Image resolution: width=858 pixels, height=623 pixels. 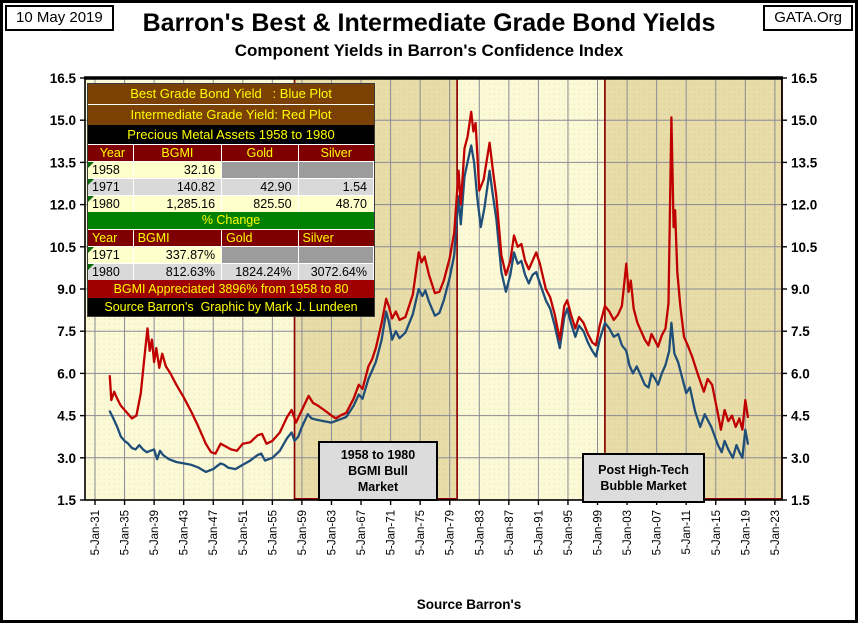 What do you see at coordinates (378, 455) in the screenshot?
I see `annotation-line: 1958 to 1980` at bounding box center [378, 455].